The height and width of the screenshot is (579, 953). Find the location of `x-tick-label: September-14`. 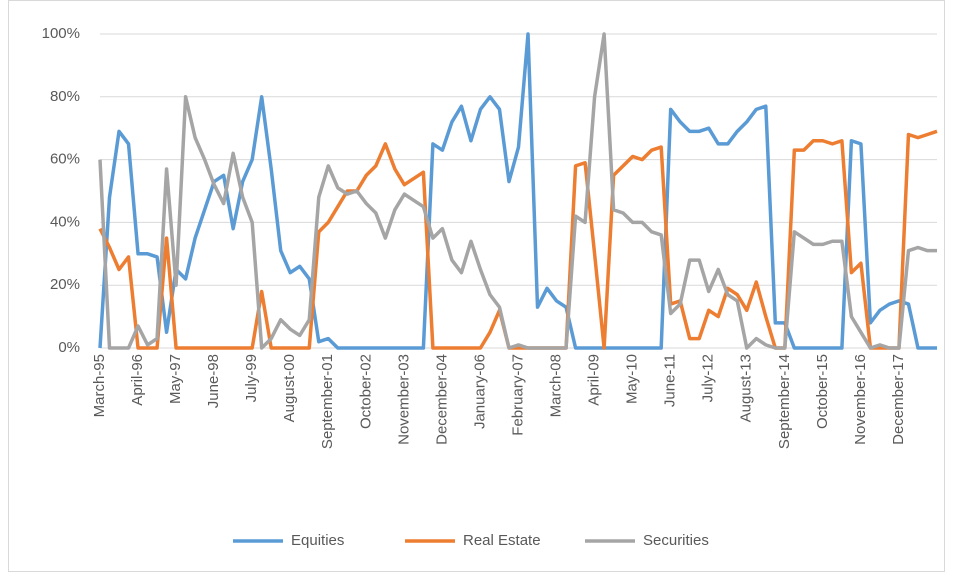

x-tick-label: September-14 is located at coordinates (784, 401).